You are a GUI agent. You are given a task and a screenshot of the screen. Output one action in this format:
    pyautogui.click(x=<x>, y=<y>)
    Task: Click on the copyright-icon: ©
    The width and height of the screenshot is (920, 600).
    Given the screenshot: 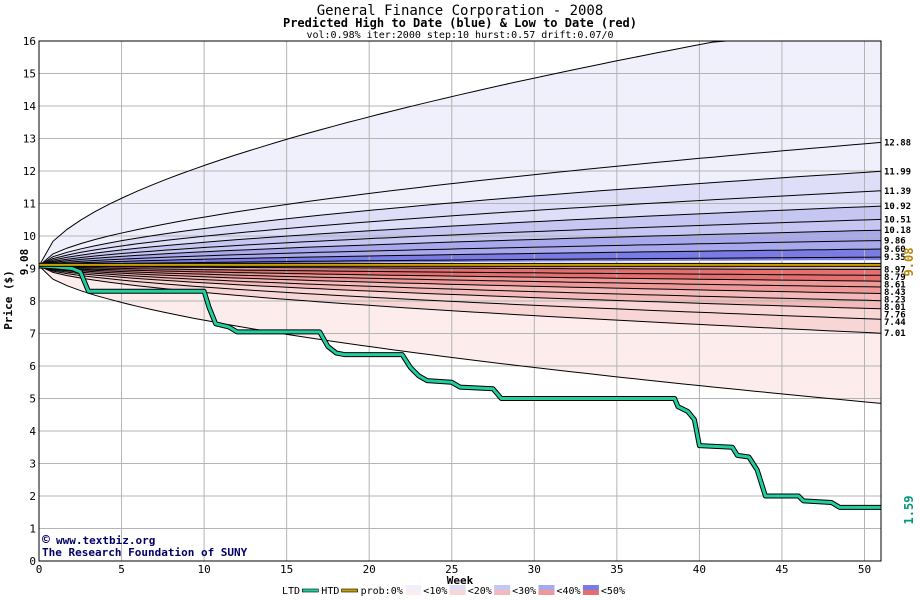 What is the action you would take?
    pyautogui.click(x=46, y=540)
    